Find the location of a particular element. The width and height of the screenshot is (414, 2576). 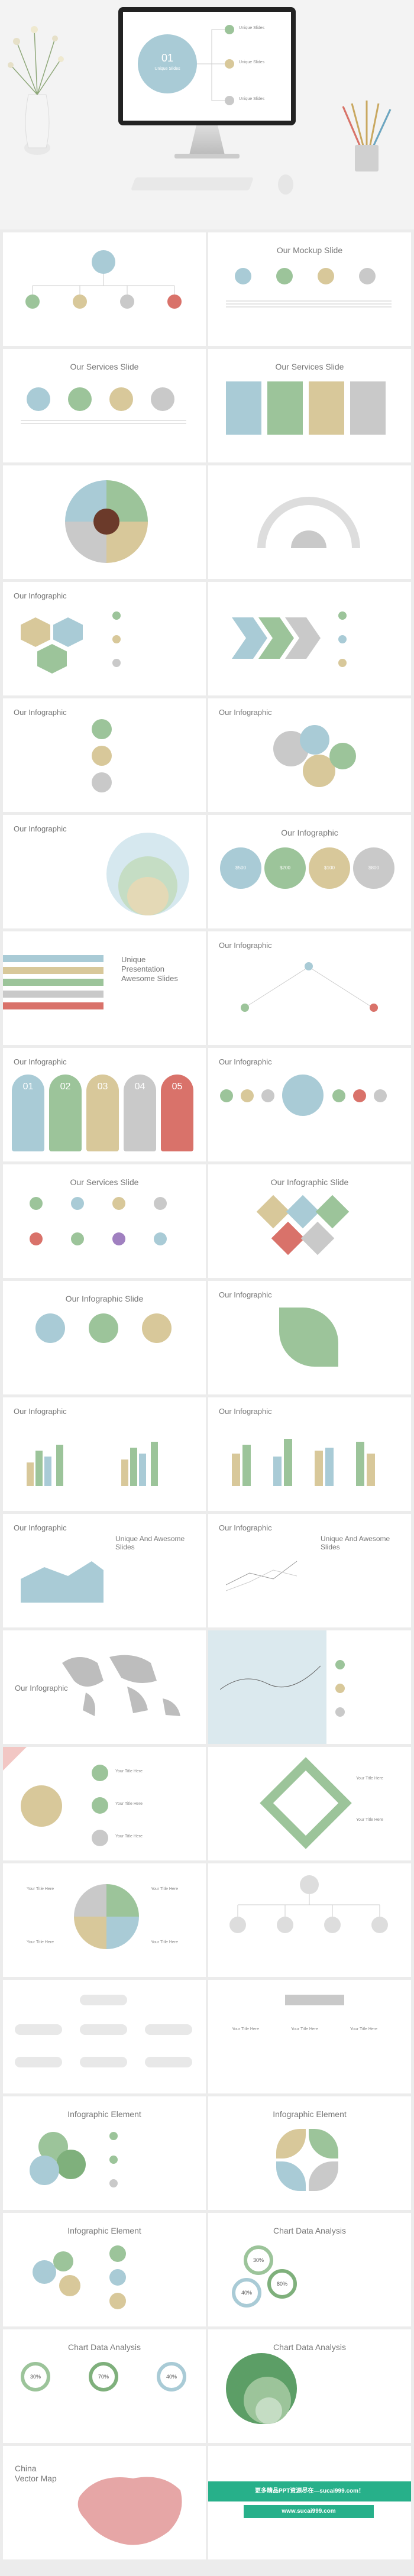

slide-chart-analysis-1: Chart Data Analysis 30% 80% 40% is located at coordinates (309, 2270).